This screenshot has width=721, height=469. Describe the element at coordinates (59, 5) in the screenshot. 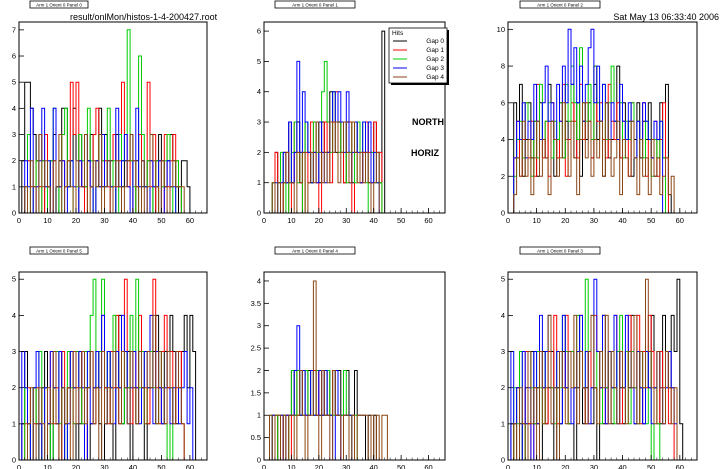

I see `panel-title: Arm 1 Orient 0 Panel 0` at that location.